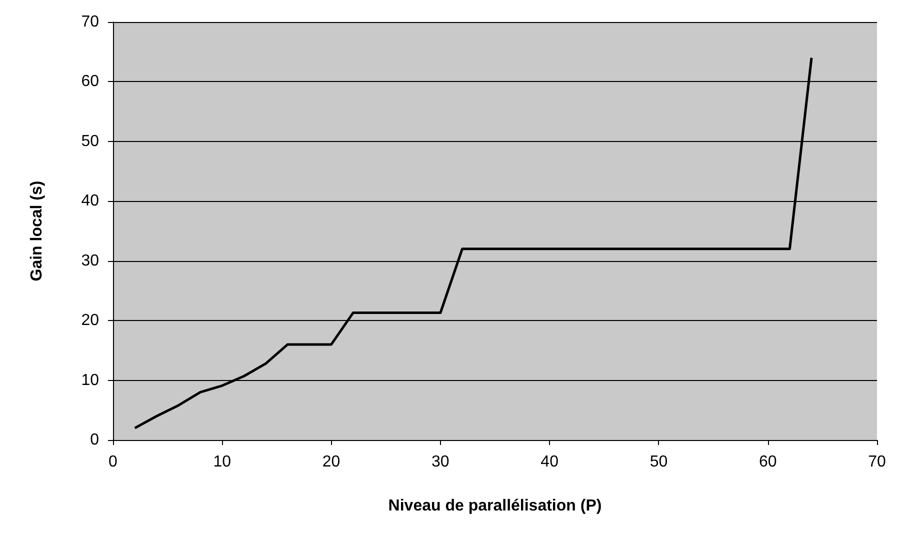  What do you see at coordinates (549, 462) in the screenshot?
I see `x-tick-label: 40` at bounding box center [549, 462].